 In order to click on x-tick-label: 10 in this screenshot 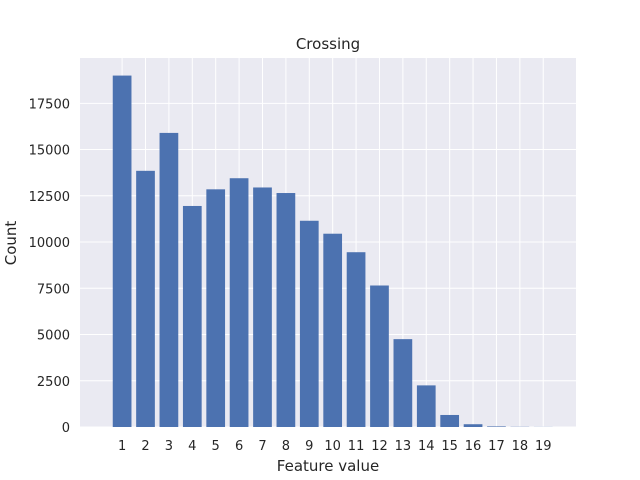, I will do `click(332, 446)`.